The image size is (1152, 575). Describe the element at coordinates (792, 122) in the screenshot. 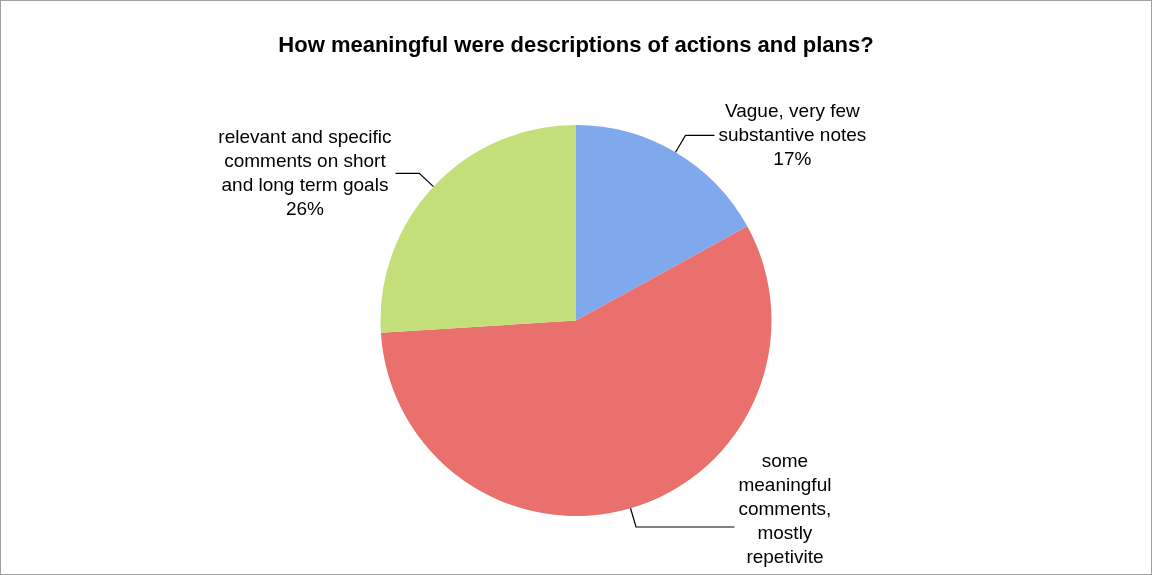

I see `slice-label: Vague, very few substantive notes` at that location.